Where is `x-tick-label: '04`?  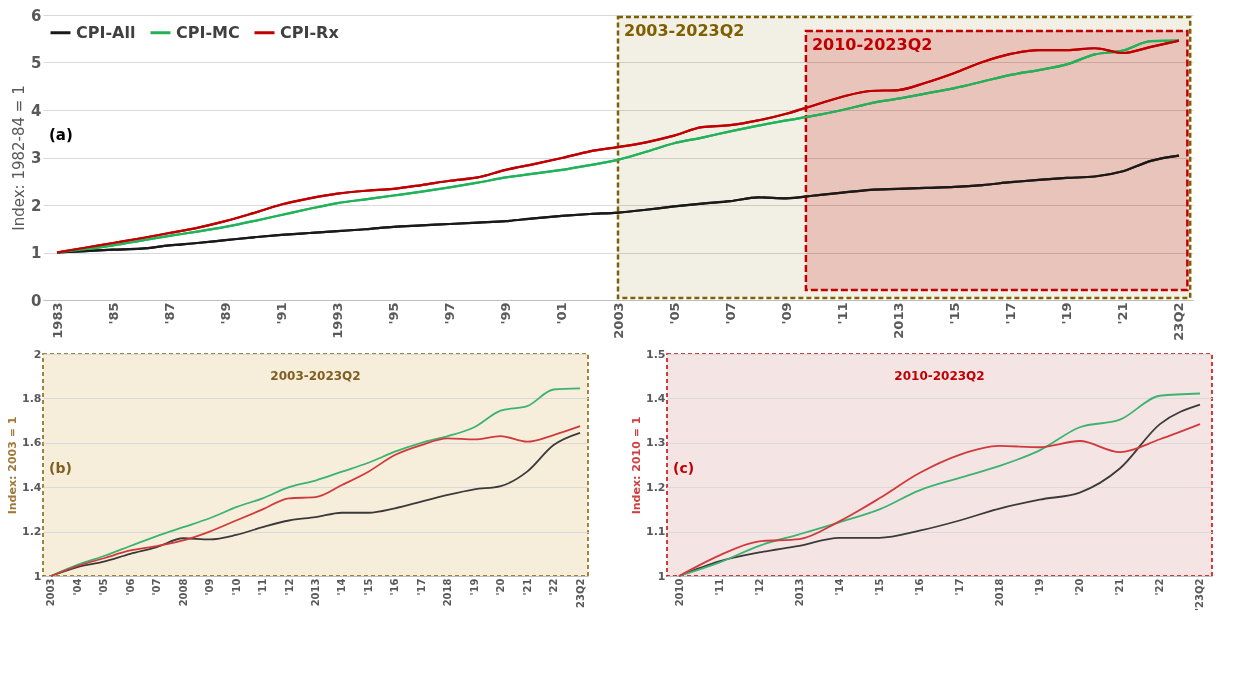 x-tick-label: '04 is located at coordinates (77, 587).